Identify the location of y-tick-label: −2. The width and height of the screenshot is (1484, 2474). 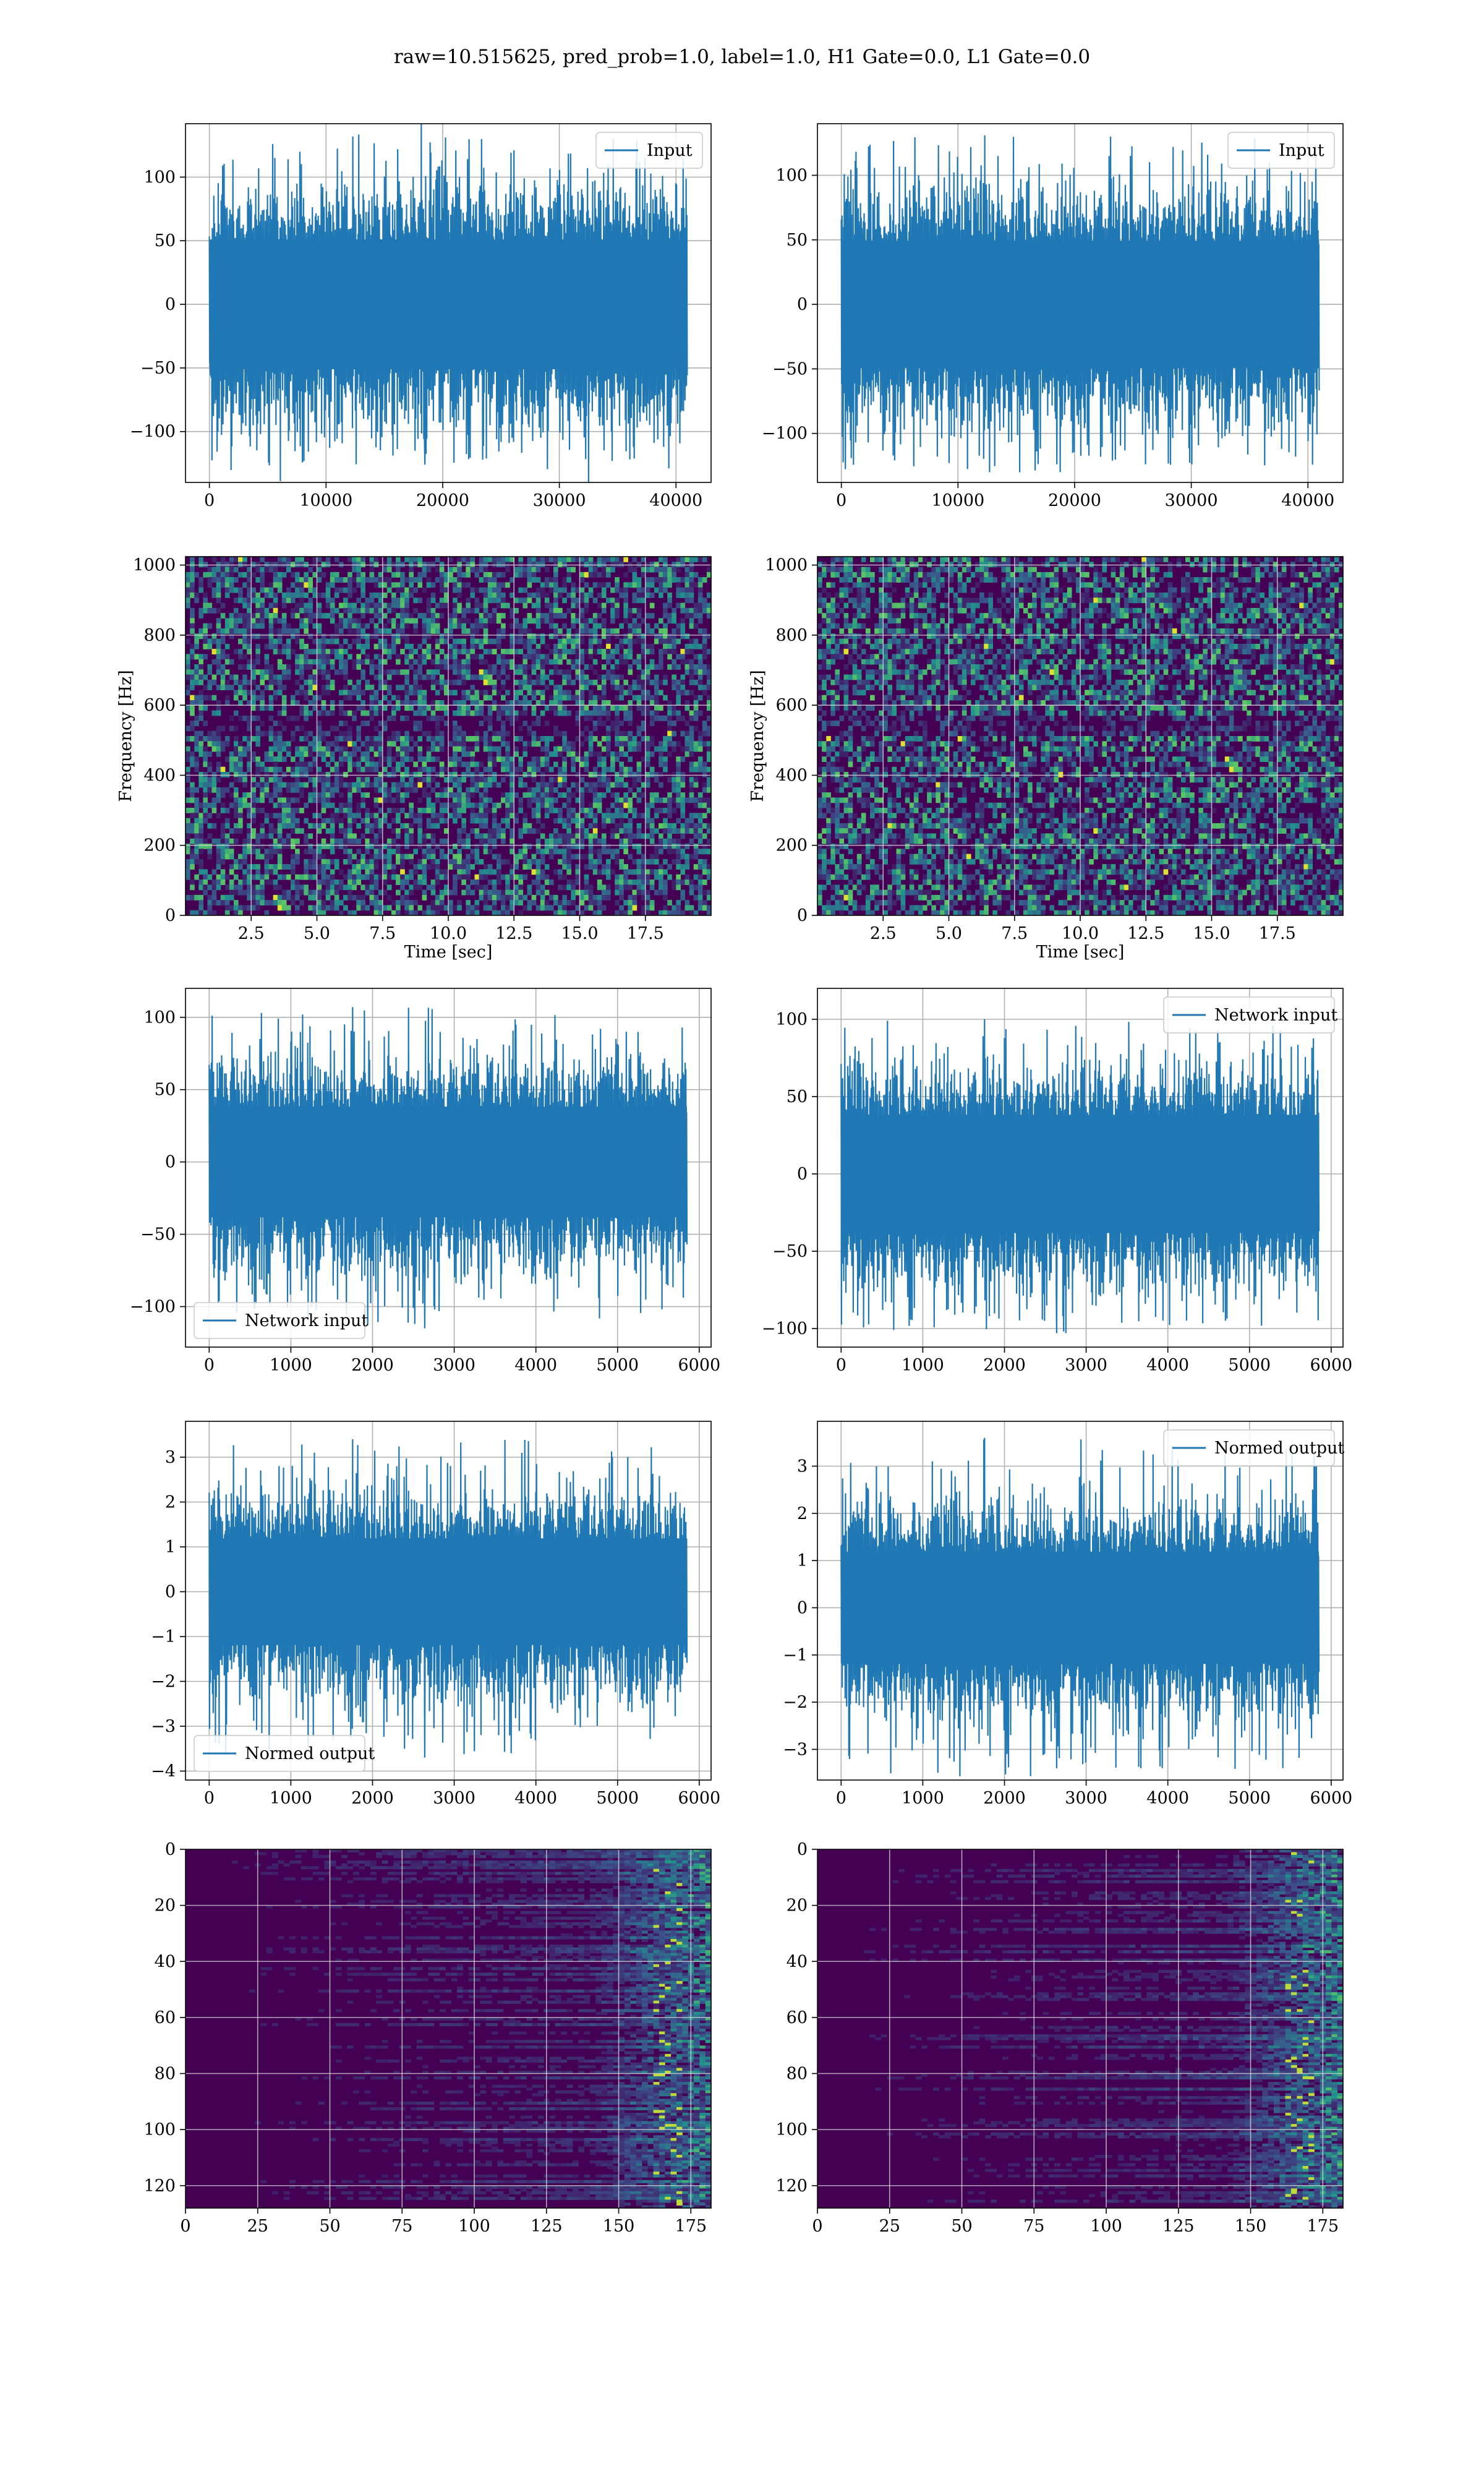
(163, 1682).